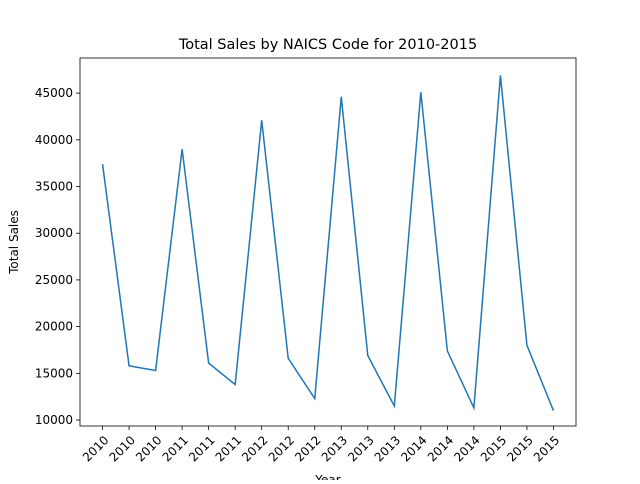  I want to click on y-tick-label: 25000, so click(54, 280).